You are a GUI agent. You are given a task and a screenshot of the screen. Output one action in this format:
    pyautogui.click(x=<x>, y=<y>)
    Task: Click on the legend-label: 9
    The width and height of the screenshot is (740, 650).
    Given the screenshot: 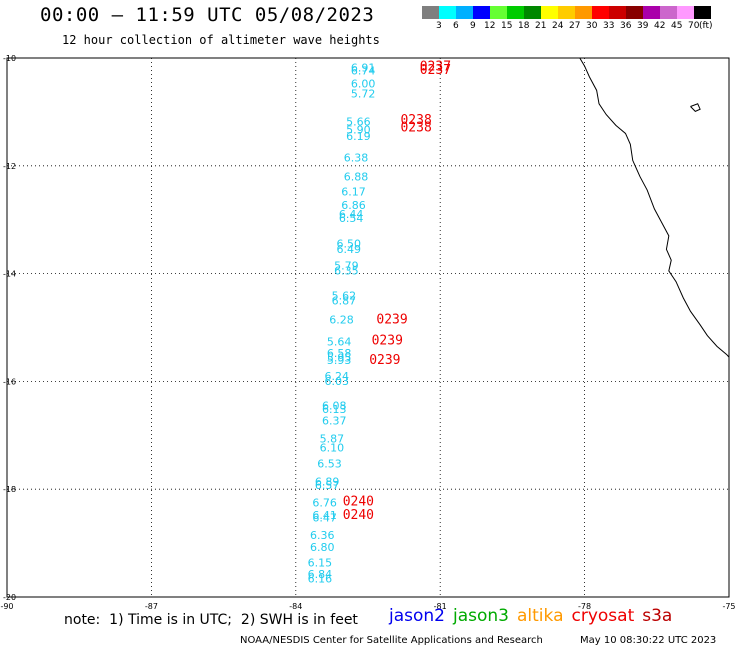 What is the action you would take?
    pyautogui.click(x=473, y=26)
    